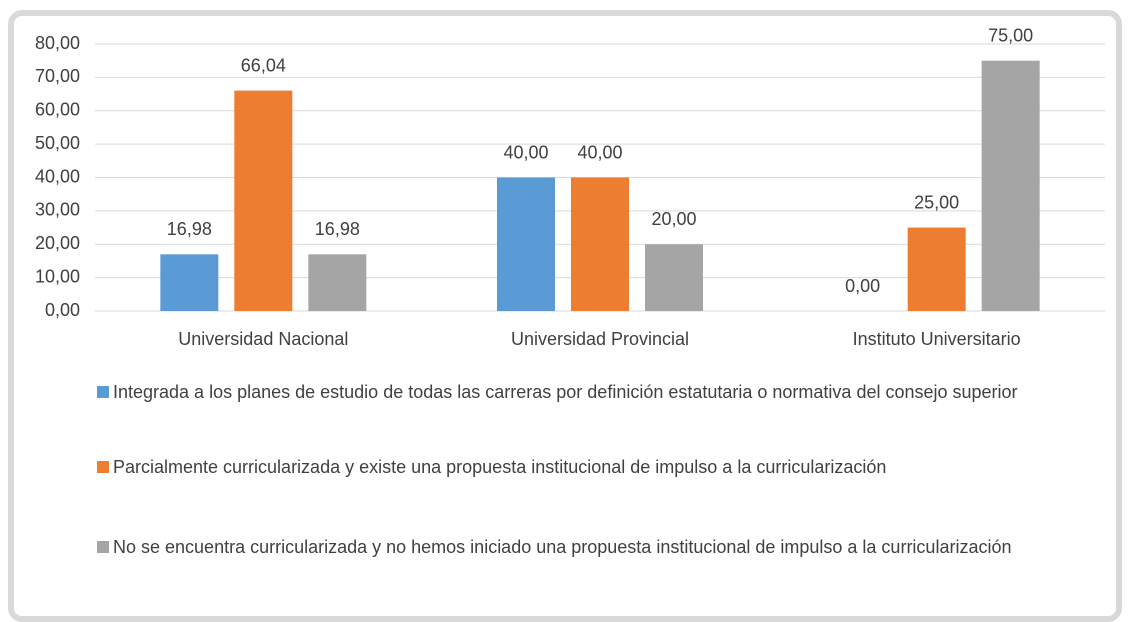  Describe the element at coordinates (600, 339) in the screenshot. I see `x-tick-label: Universidad Provincial` at that location.